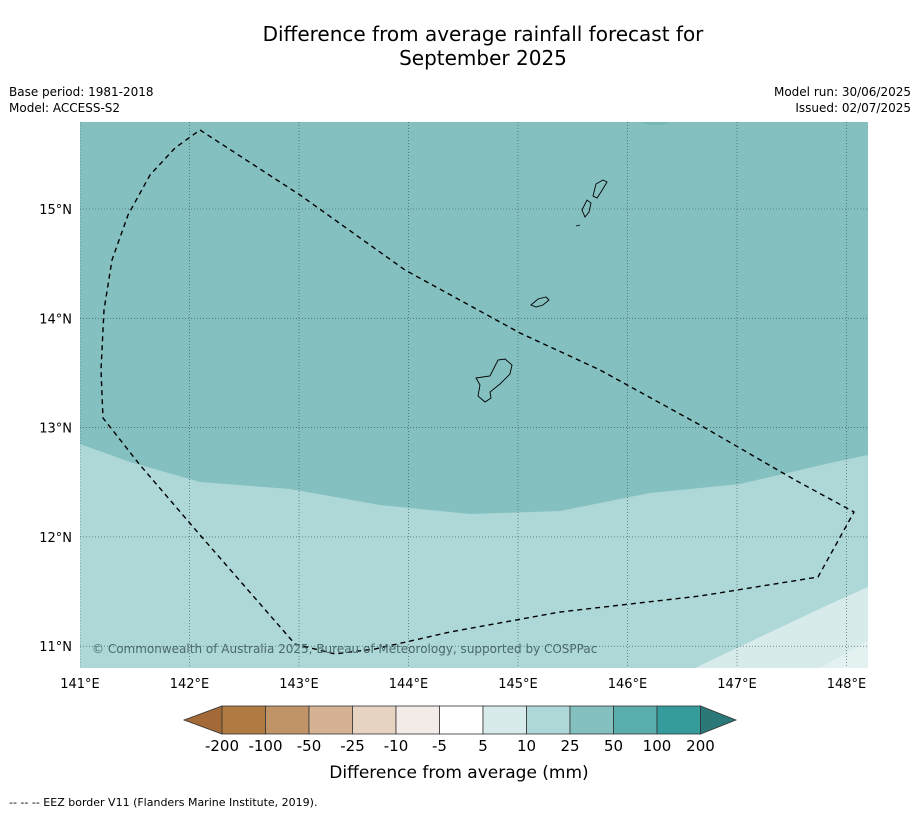  Describe the element at coordinates (80, 684) in the screenshot. I see `lon-tick-label: 141°E` at that location.